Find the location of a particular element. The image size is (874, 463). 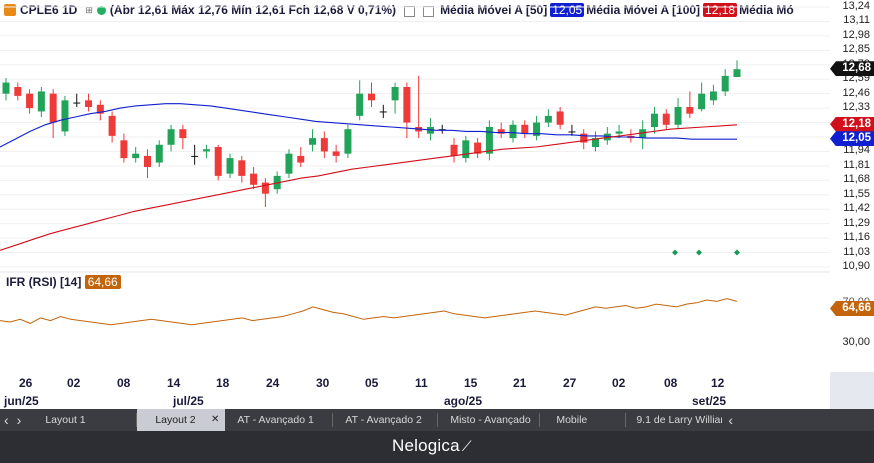

rsi-header: IFR (RSI) [14] 64,66 is located at coordinates (63, 282).